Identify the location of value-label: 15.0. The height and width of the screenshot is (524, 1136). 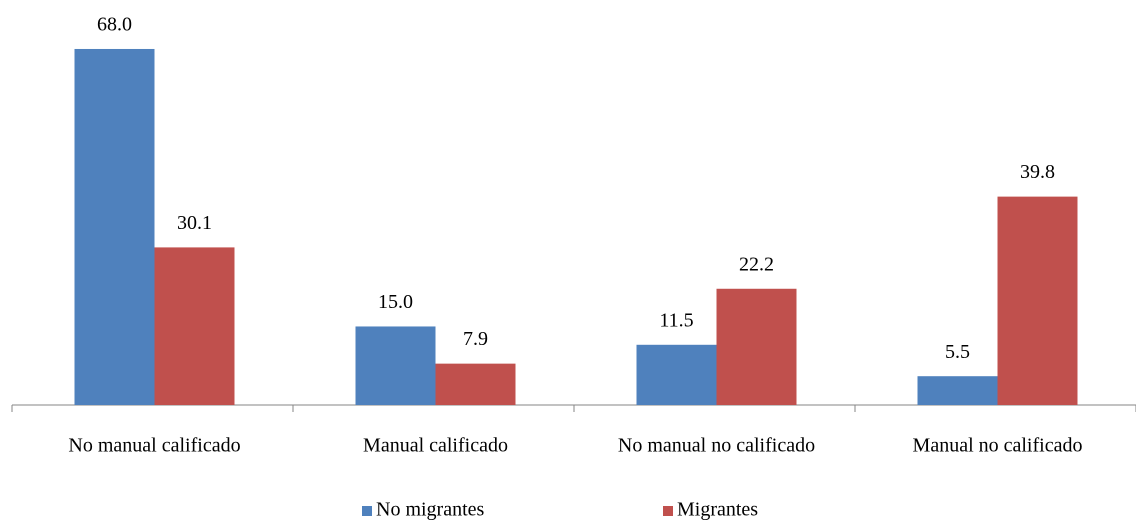
(395, 302).